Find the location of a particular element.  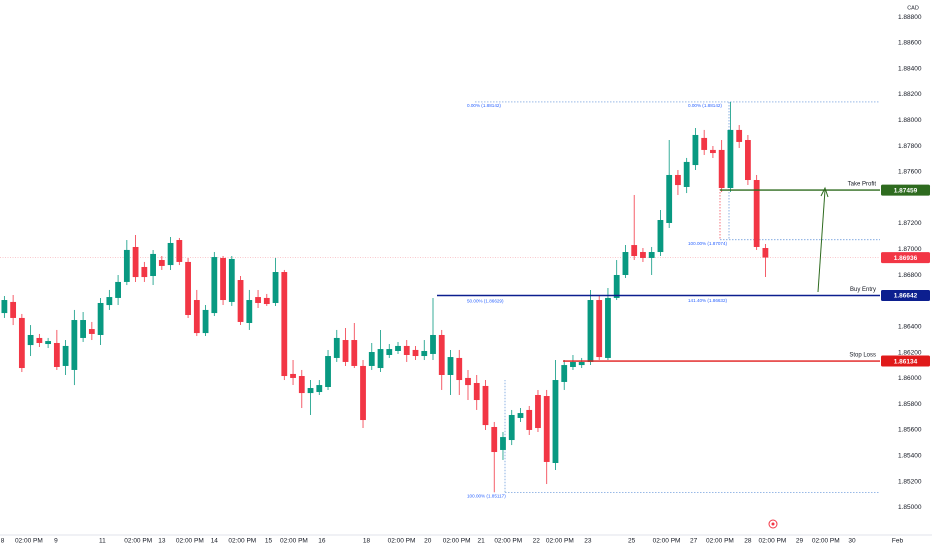

y-tick-label: 1.86200 is located at coordinates (910, 352).